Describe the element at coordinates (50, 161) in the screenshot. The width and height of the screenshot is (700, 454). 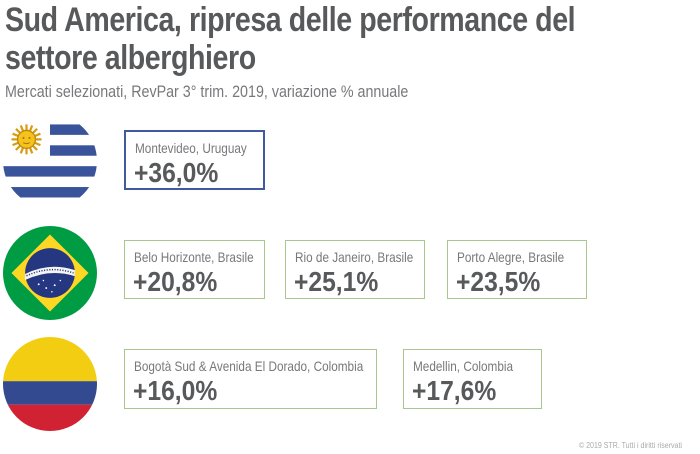
I see `uruguay-flag-icon` at that location.